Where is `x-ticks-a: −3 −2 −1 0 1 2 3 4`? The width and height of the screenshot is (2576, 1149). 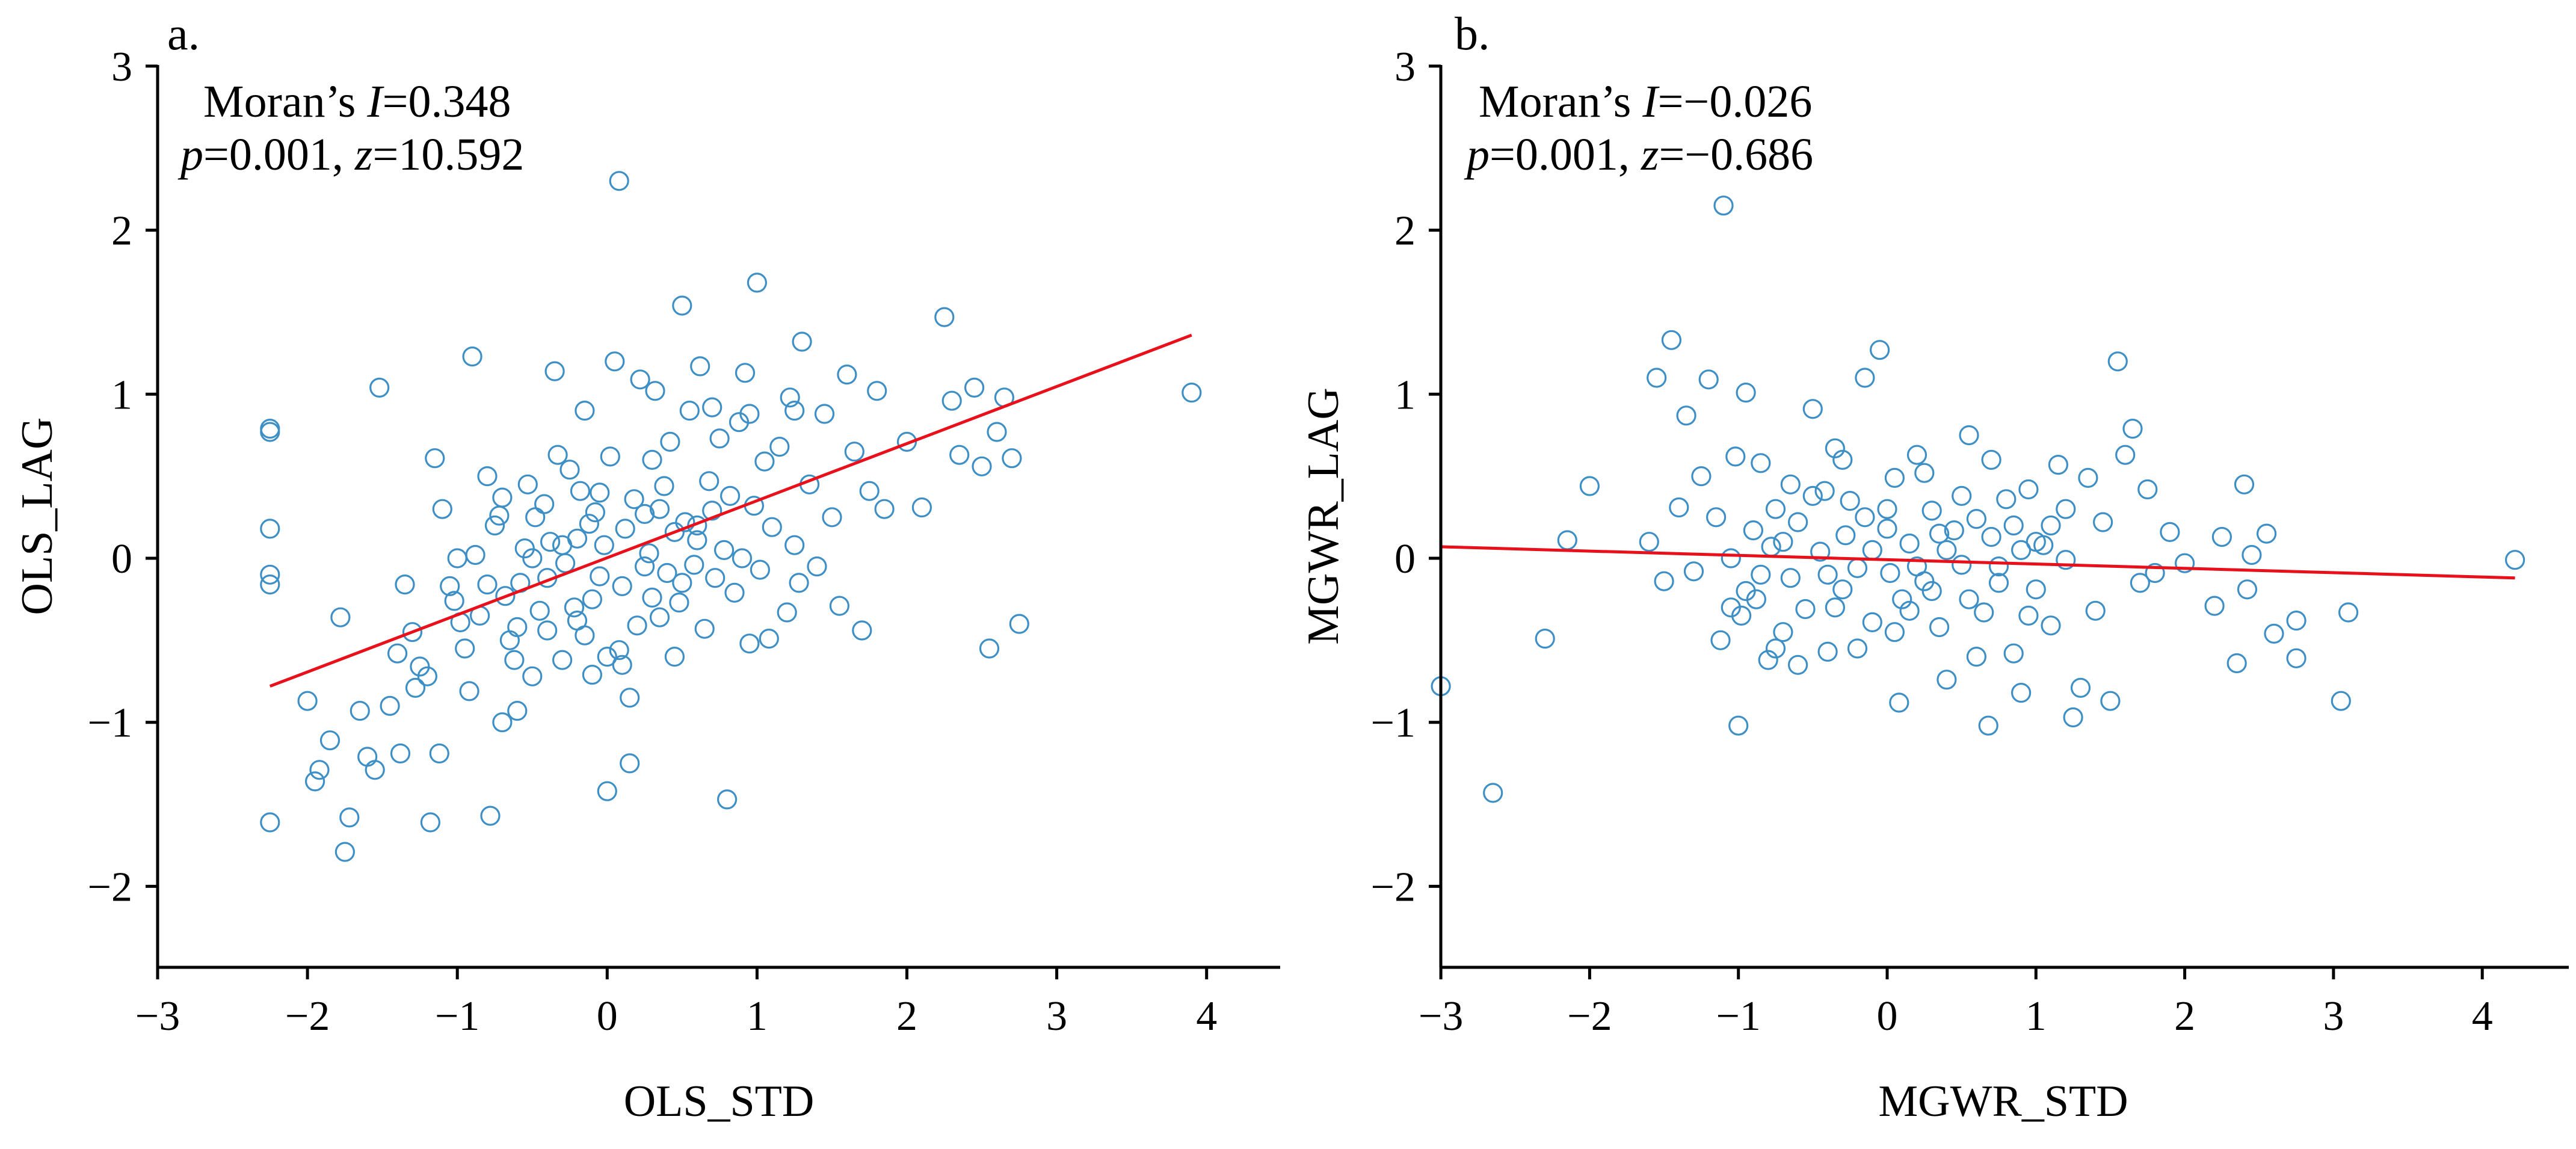
x-ticks-a: −3 −2 −1 0 1 2 3 4 is located at coordinates (676, 1003).